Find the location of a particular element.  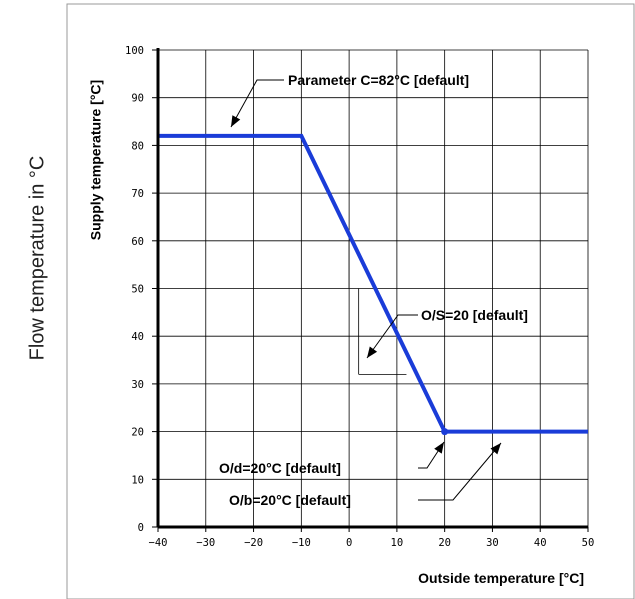

annotation-parameter-c: Parameter C=82°C [default] is located at coordinates (378, 80).